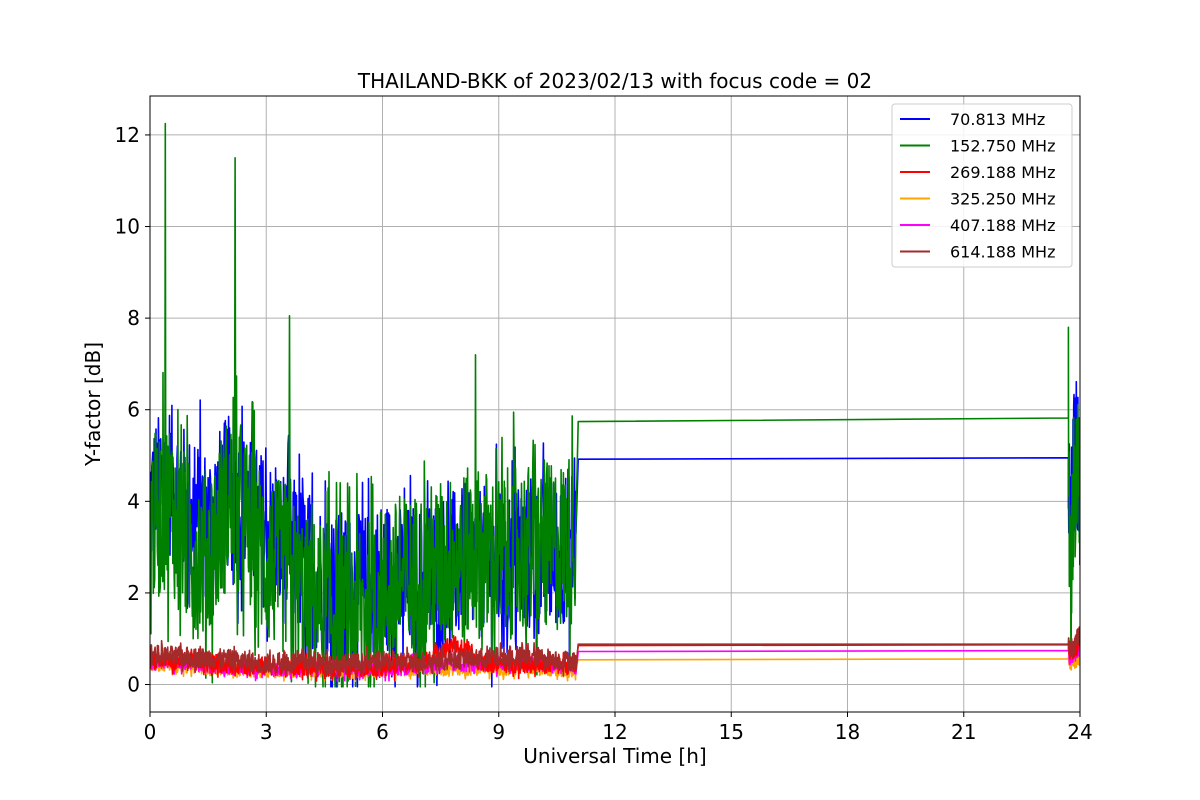 The width and height of the screenshot is (1200, 800). Describe the element at coordinates (1002, 252) in the screenshot. I see `legend-entry: 614.188 MHz` at that location.